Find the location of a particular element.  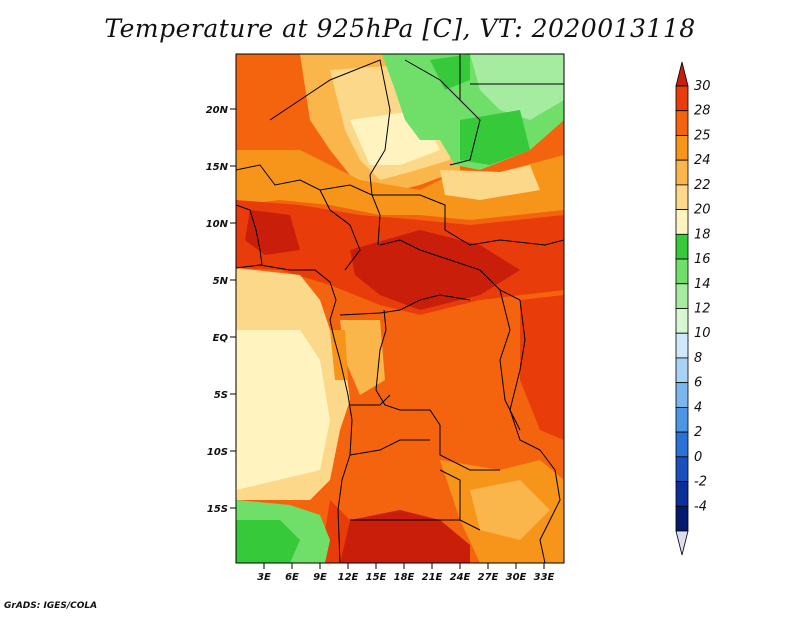

colorbar-label: -2 is located at coordinates (700, 482).